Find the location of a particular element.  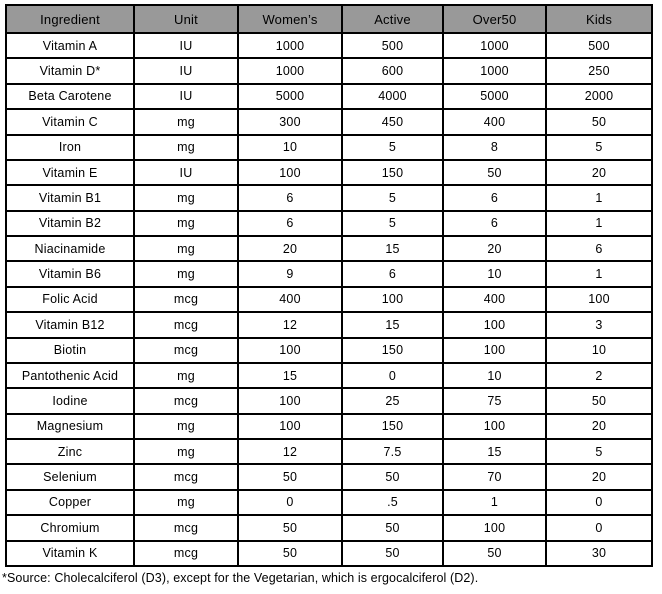

table-row: Selenium mcg 50 50 70 20 is located at coordinates (329, 477).